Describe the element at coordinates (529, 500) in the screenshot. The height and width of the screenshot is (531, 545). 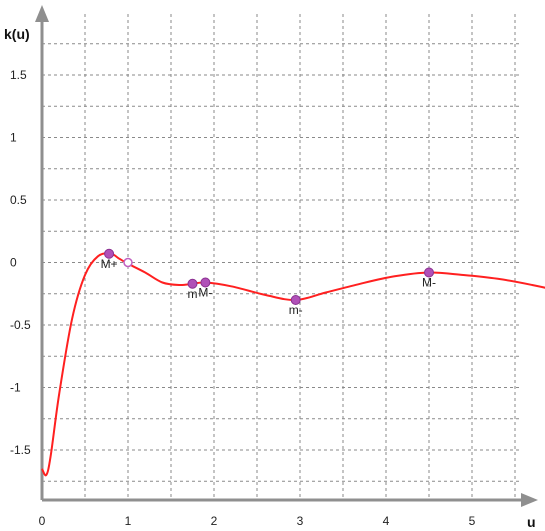
I see `x-axis-arrow` at that location.